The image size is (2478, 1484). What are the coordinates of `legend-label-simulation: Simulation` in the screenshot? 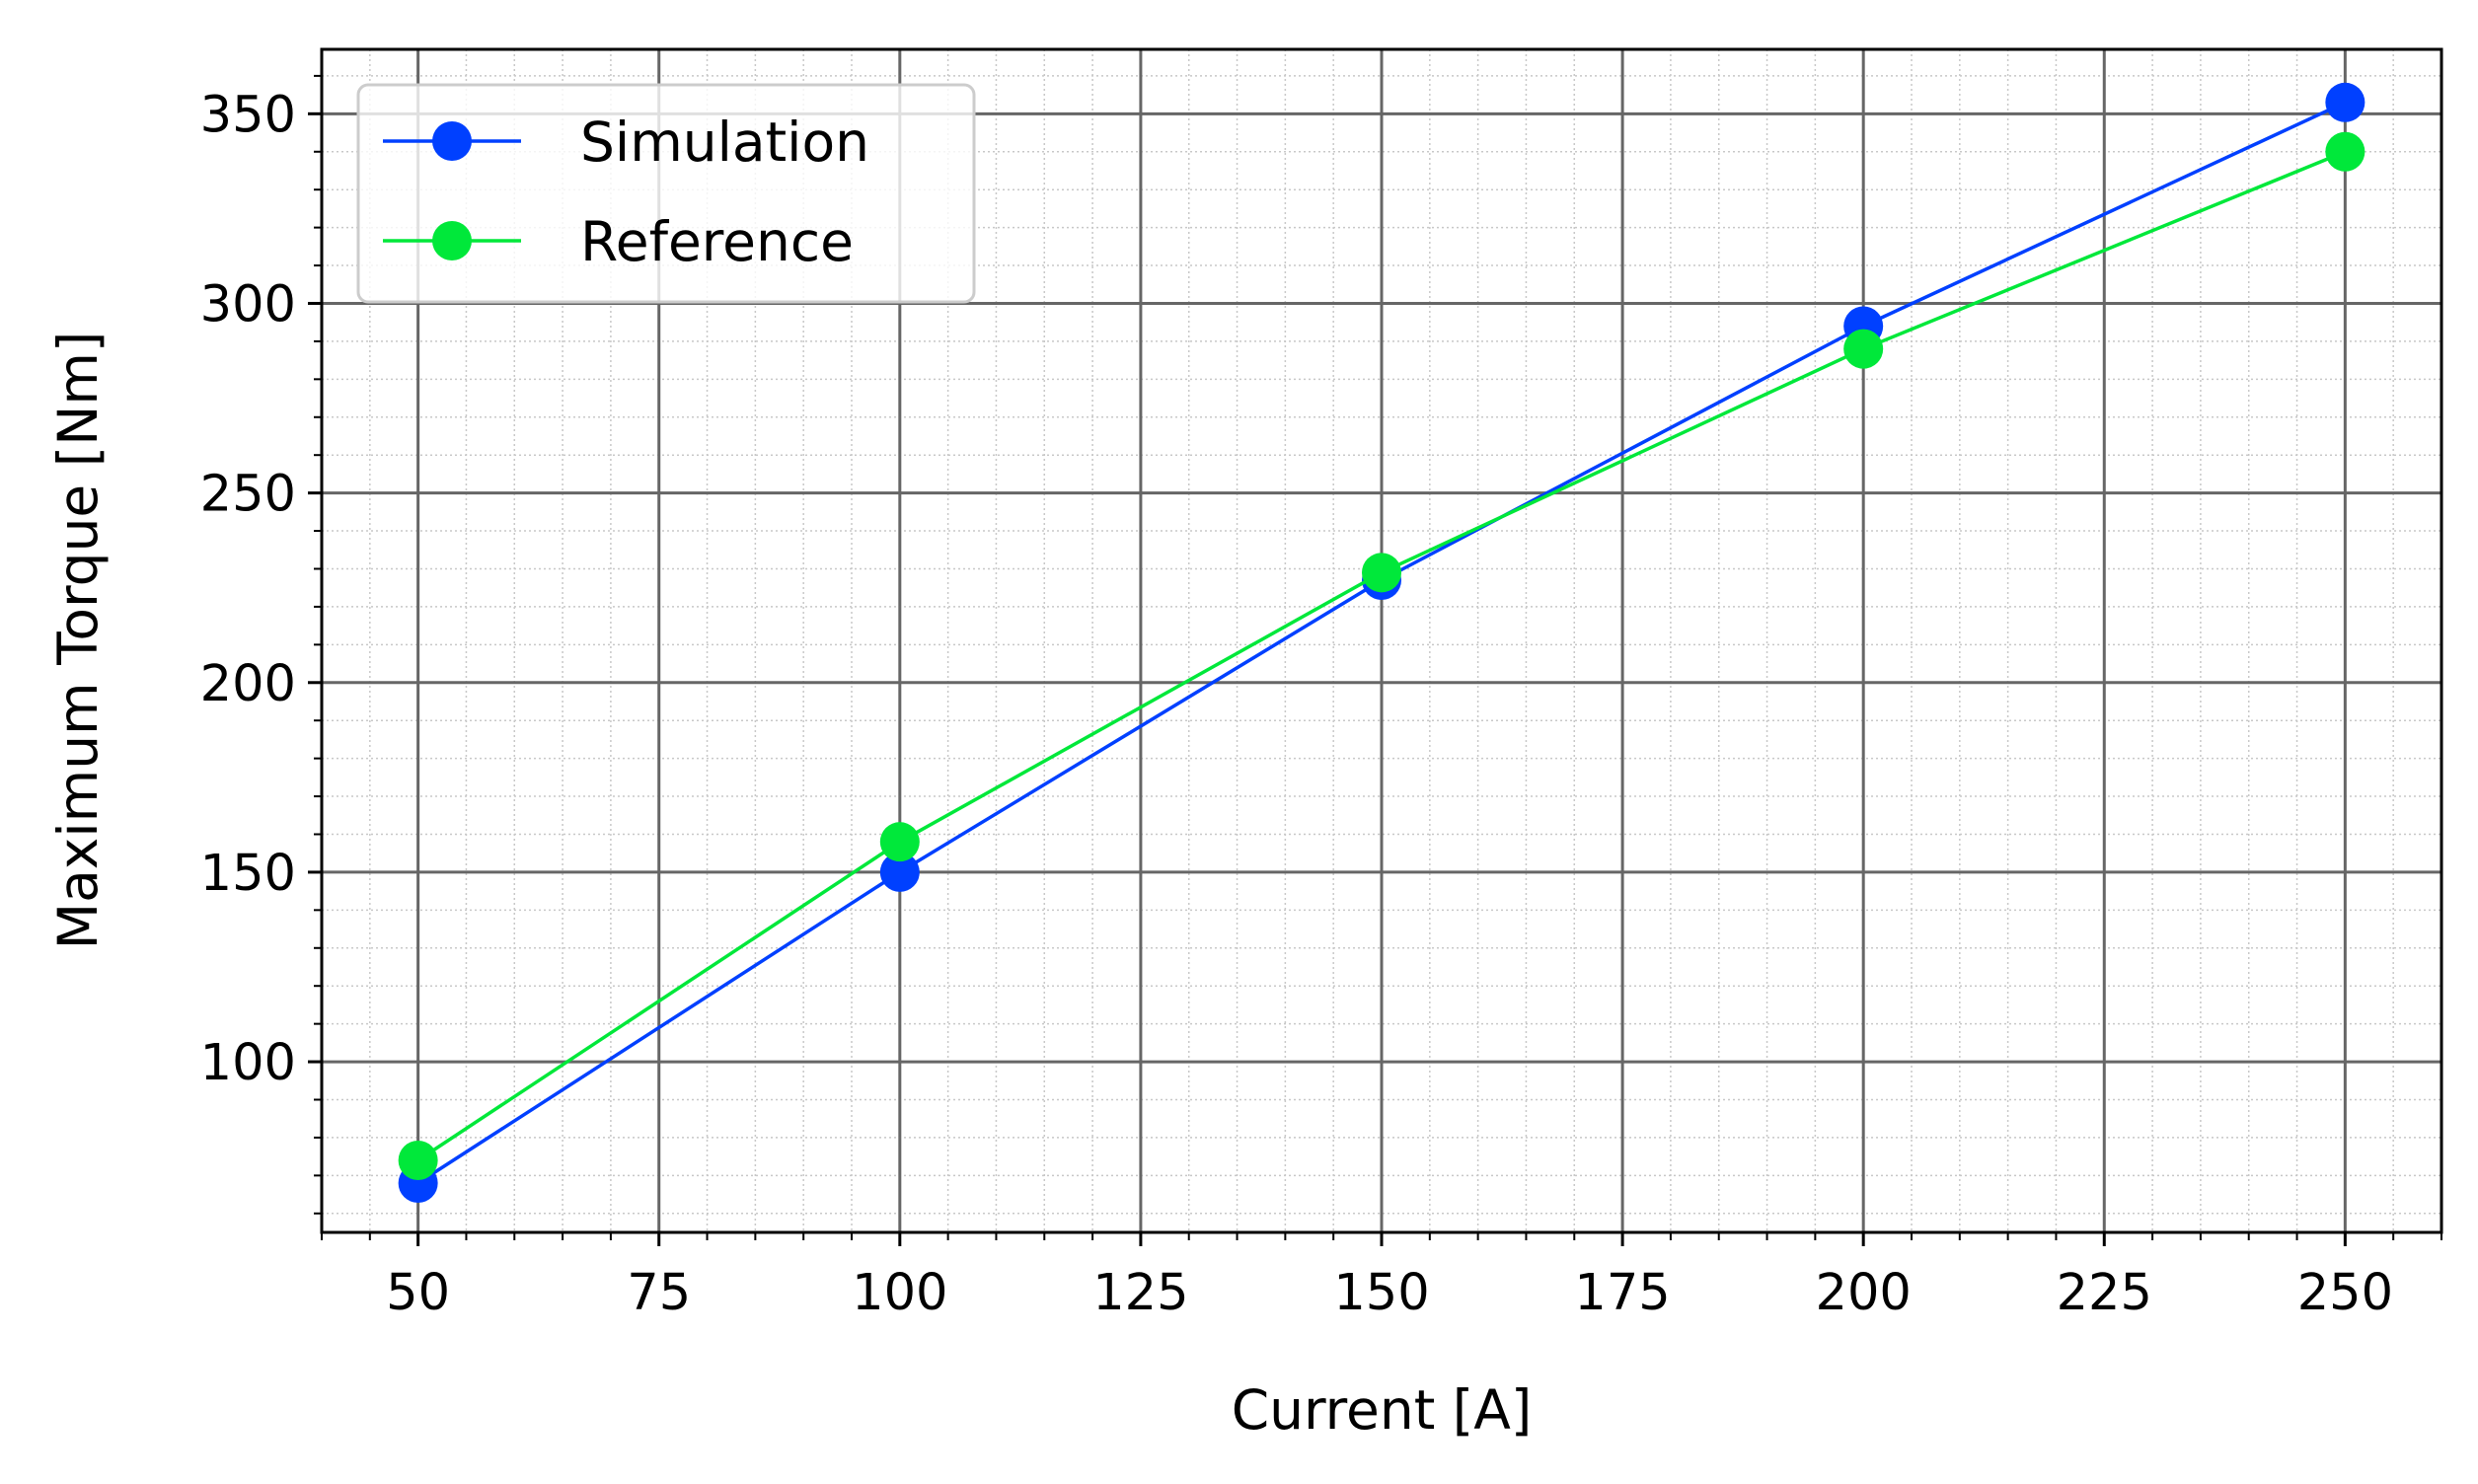 It's located at (724, 142).